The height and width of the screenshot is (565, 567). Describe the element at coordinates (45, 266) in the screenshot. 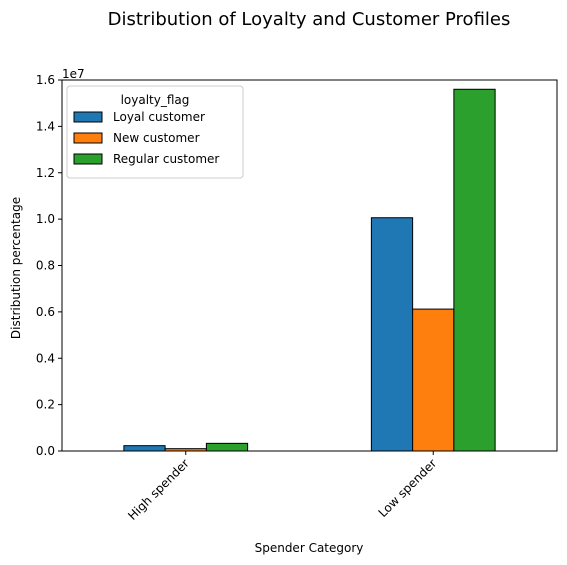

I see `y-tick-label: 0.8` at that location.